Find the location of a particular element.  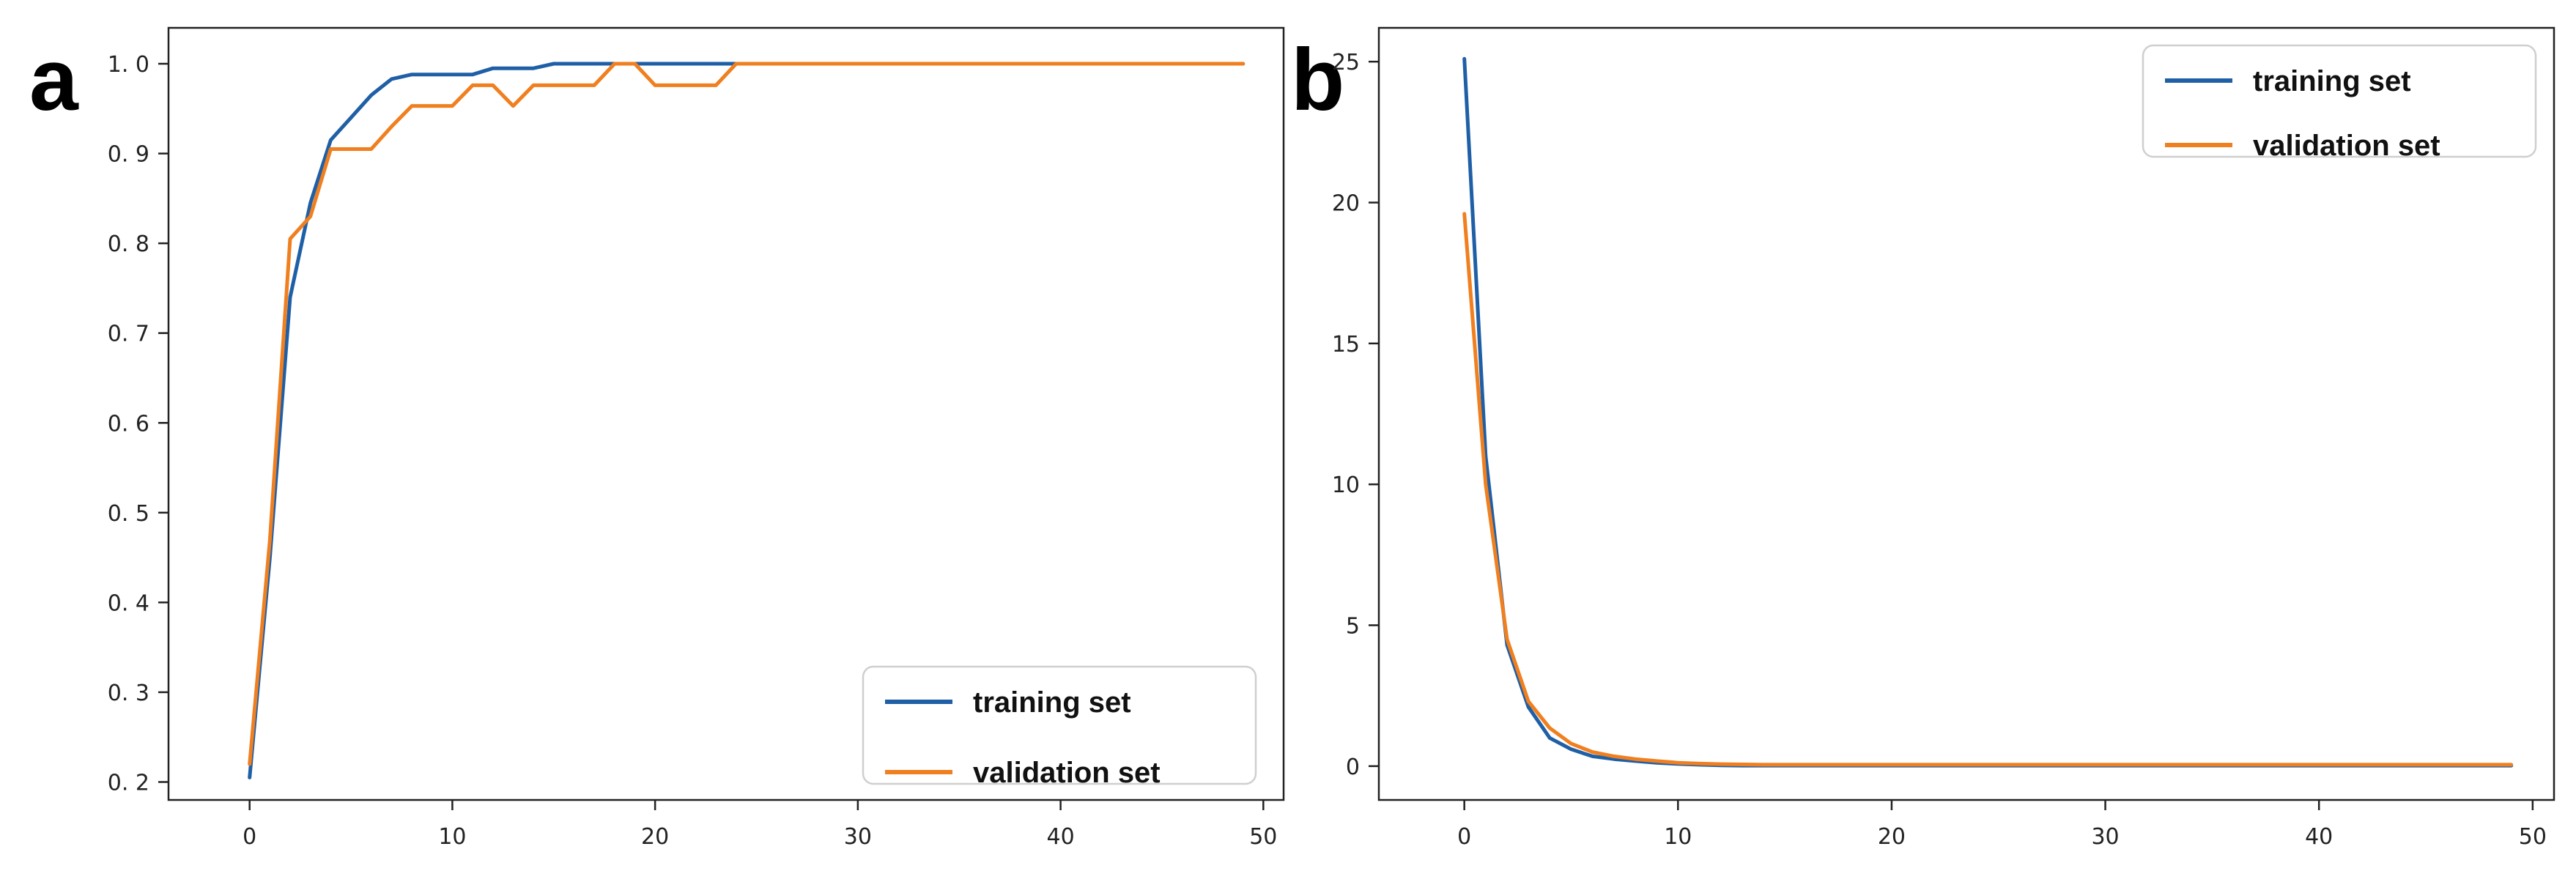

y-tick-label: 0. 6 is located at coordinates (128, 424).